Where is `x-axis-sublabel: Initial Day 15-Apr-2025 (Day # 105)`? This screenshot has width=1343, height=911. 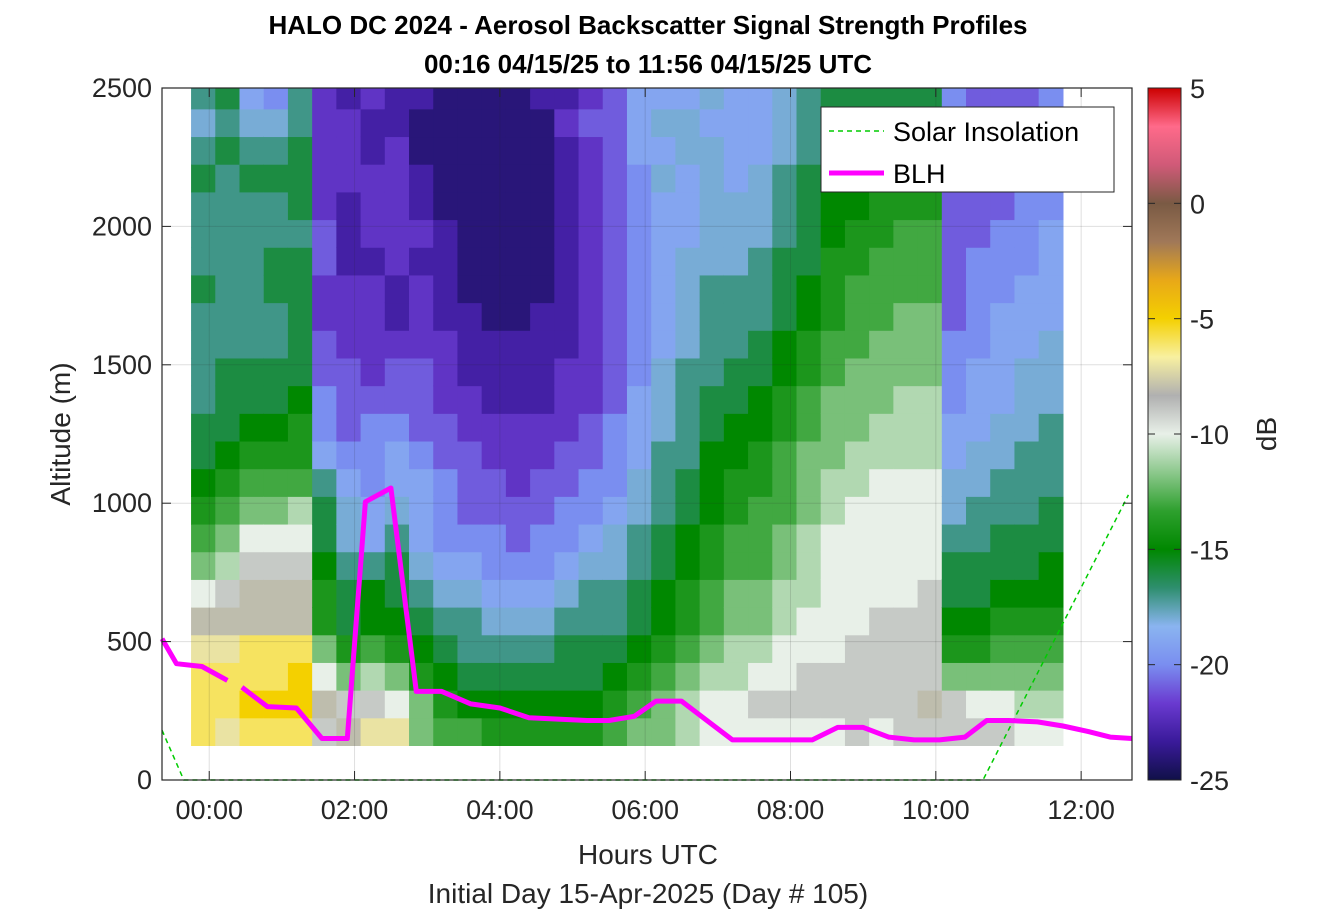
x-axis-sublabel: Initial Day 15-Apr-2025 (Day # 105) is located at coordinates (648, 893).